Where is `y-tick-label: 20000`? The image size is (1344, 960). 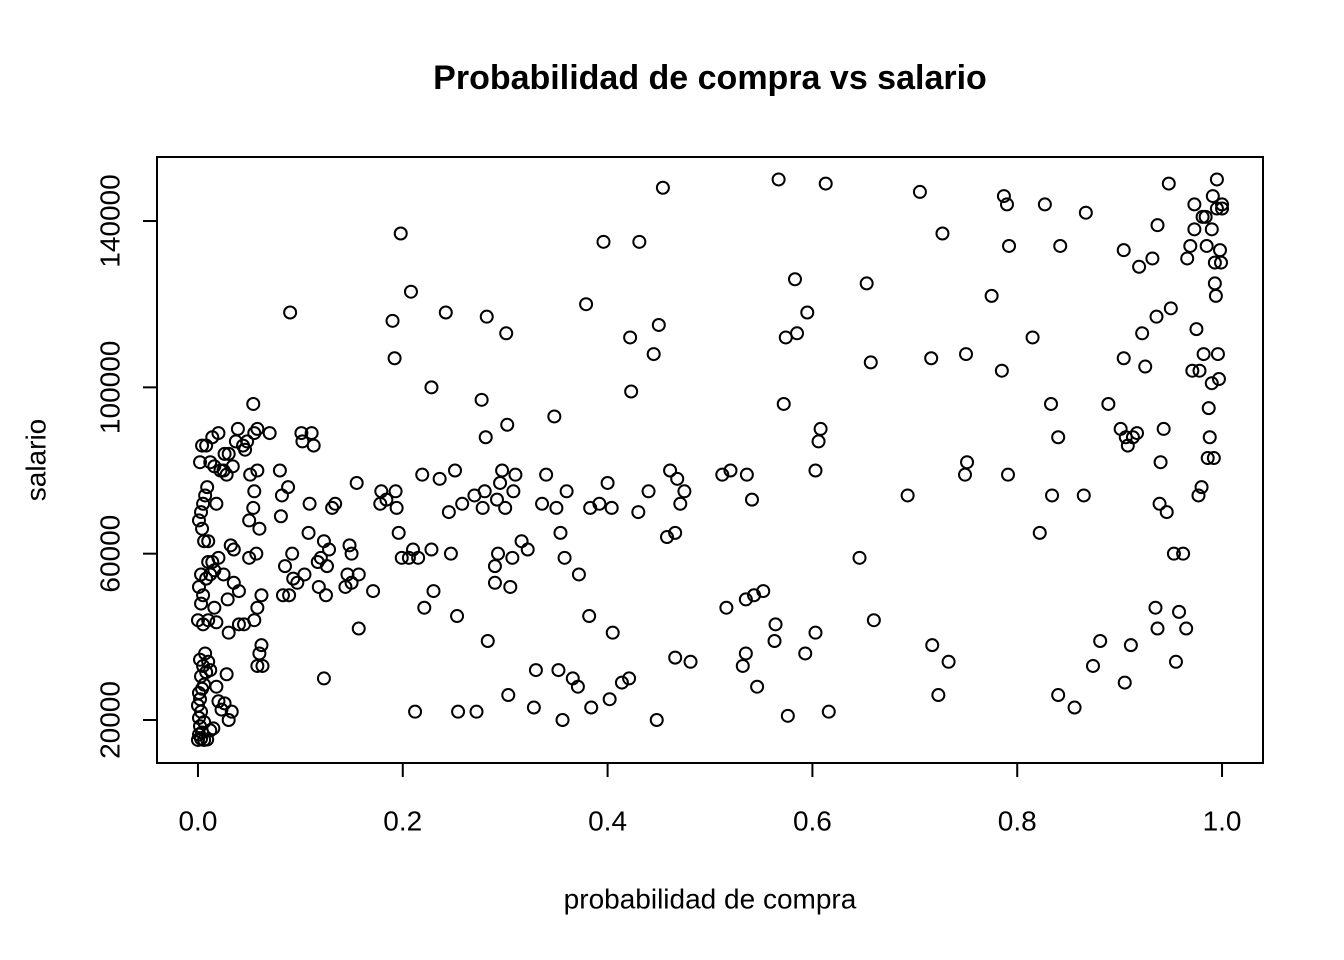 y-tick-label: 20000 is located at coordinates (109, 720).